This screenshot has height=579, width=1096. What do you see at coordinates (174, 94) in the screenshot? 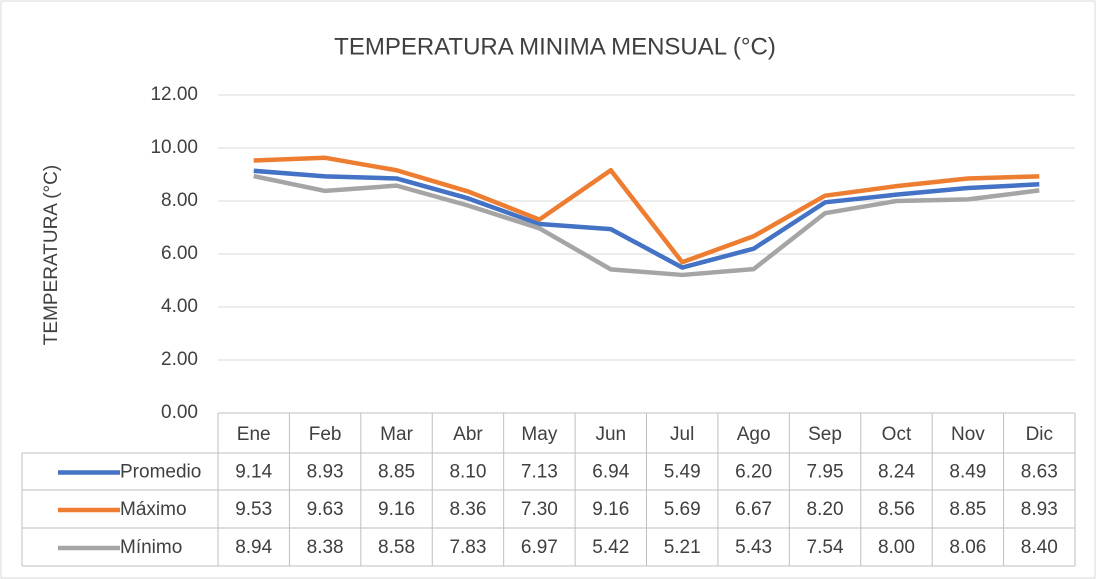
I see `y-tick-label: 12.00` at bounding box center [174, 94].